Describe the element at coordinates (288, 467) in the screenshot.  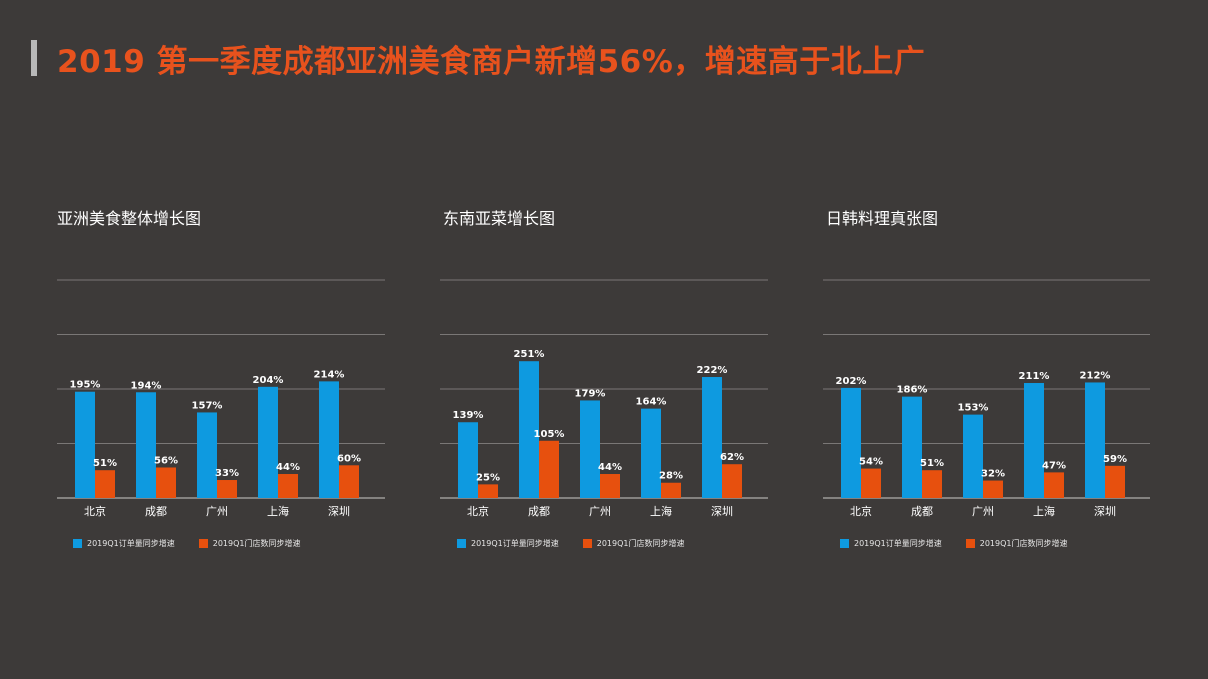
I see `data-label-stores-4: 44%` at that location.